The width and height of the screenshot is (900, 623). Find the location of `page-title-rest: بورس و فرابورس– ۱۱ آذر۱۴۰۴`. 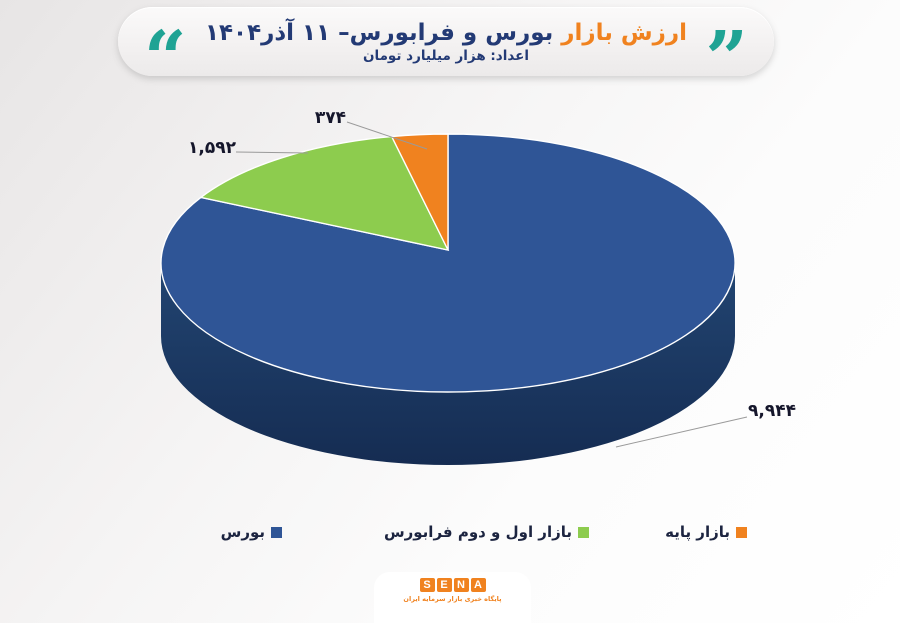

page-title-rest: بورس و فرابورس– ۱۱ آذر۱۴۰۴ is located at coordinates (383, 32).